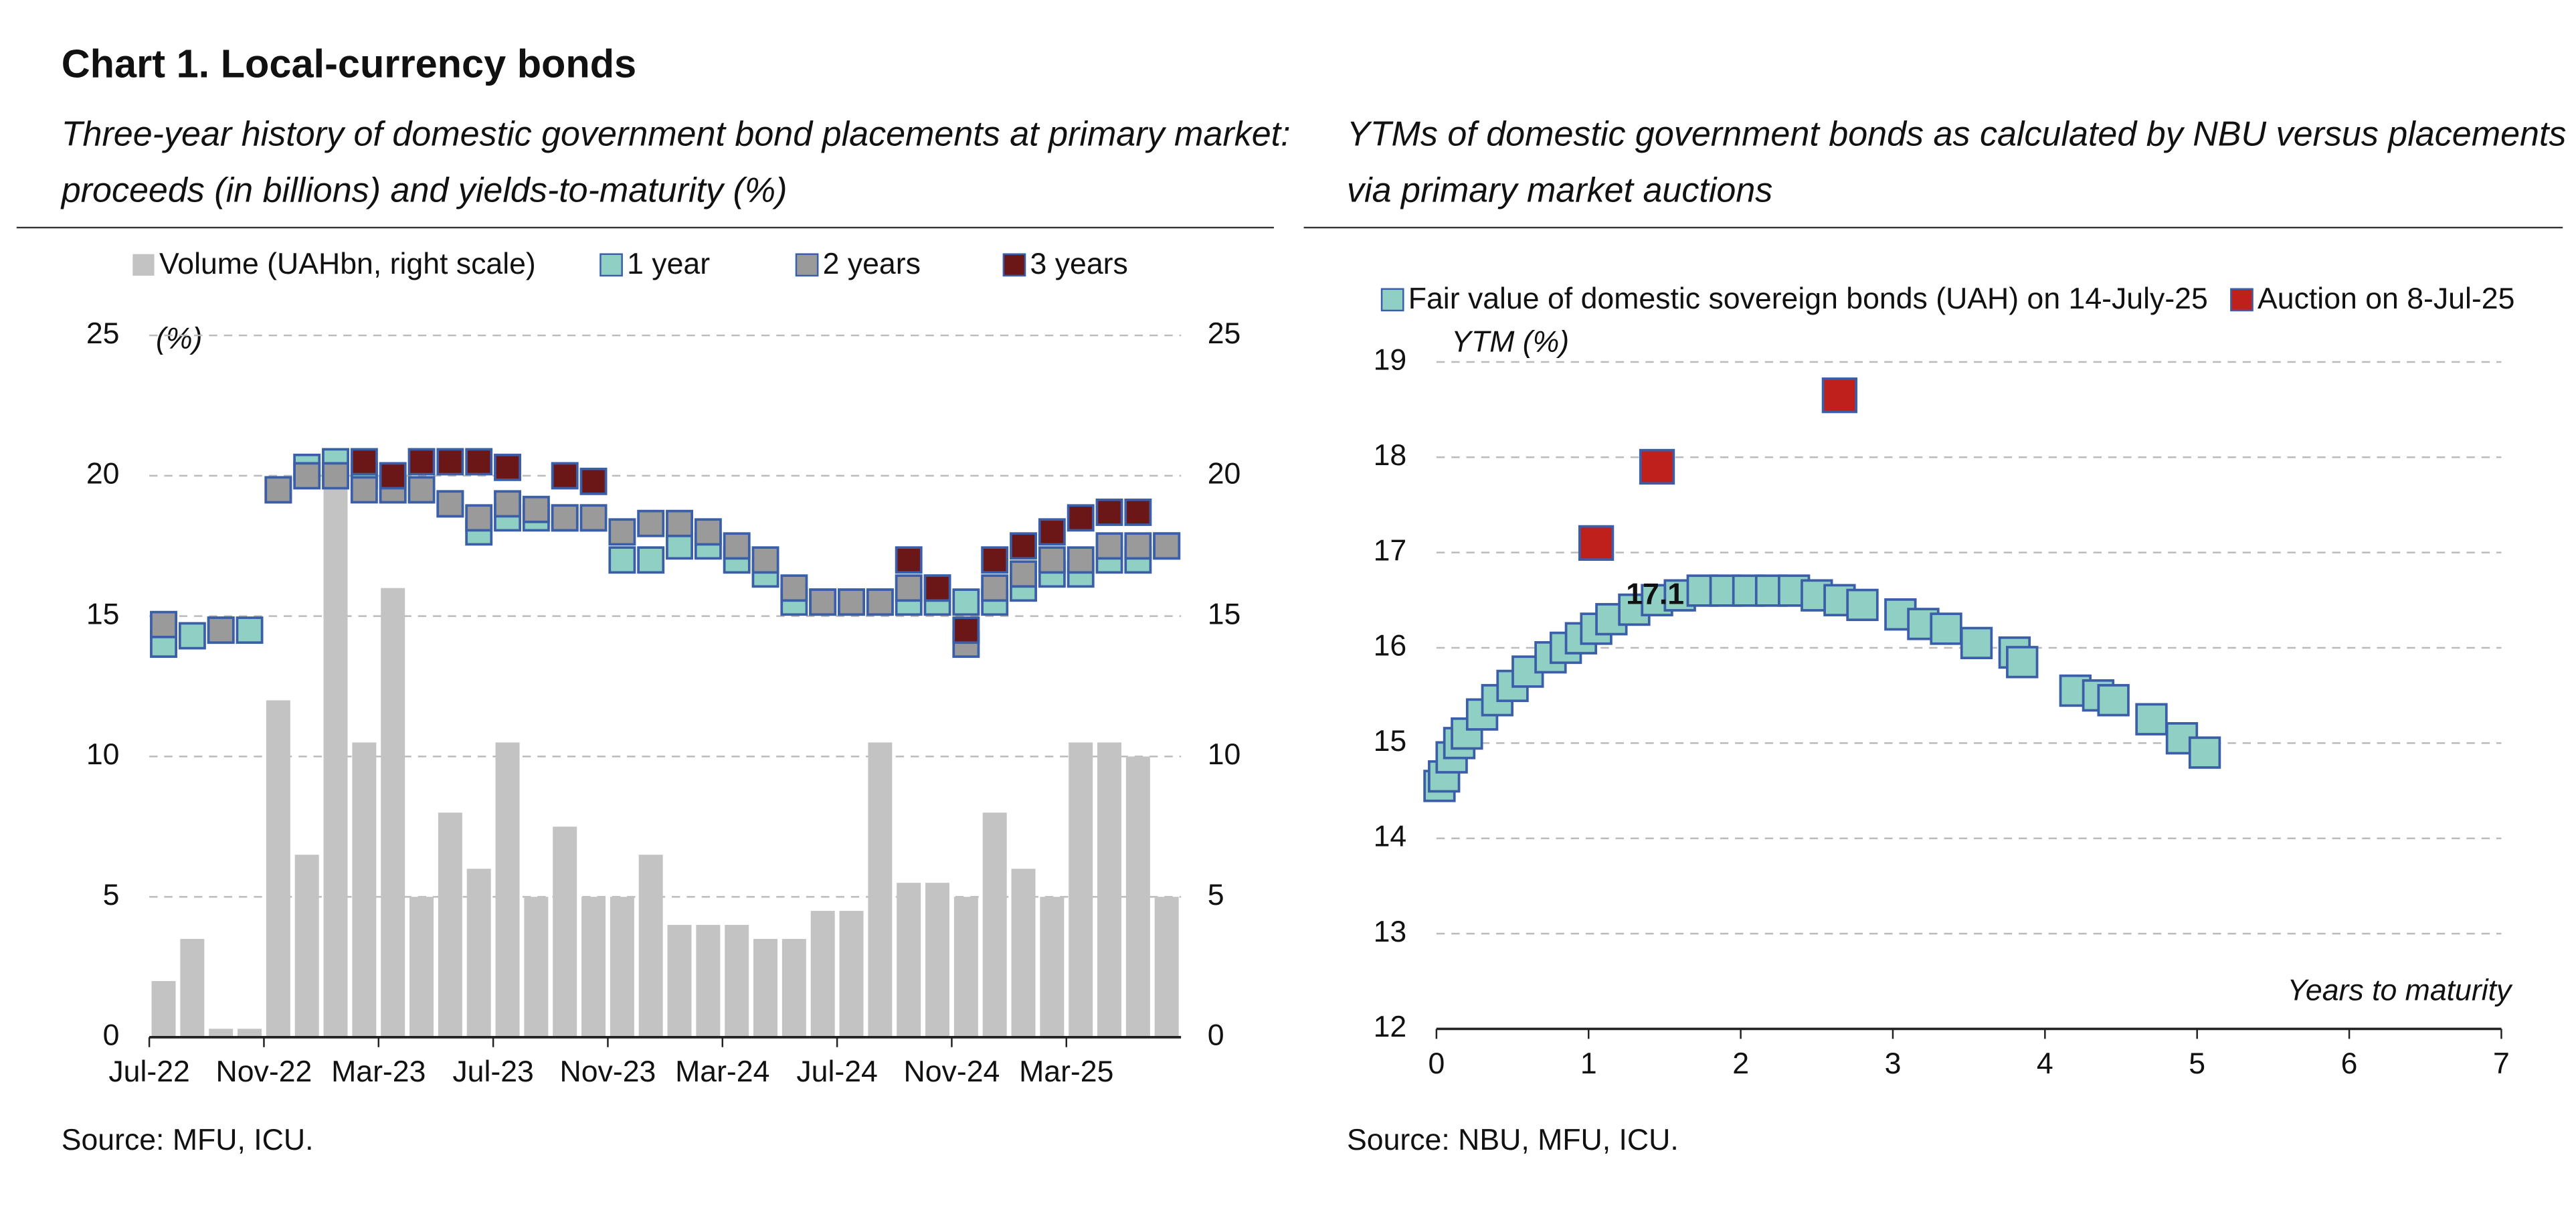 Image resolution: width=2576 pixels, height=1220 pixels. I want to click on x-tick-label: Nov-22, so click(264, 1071).